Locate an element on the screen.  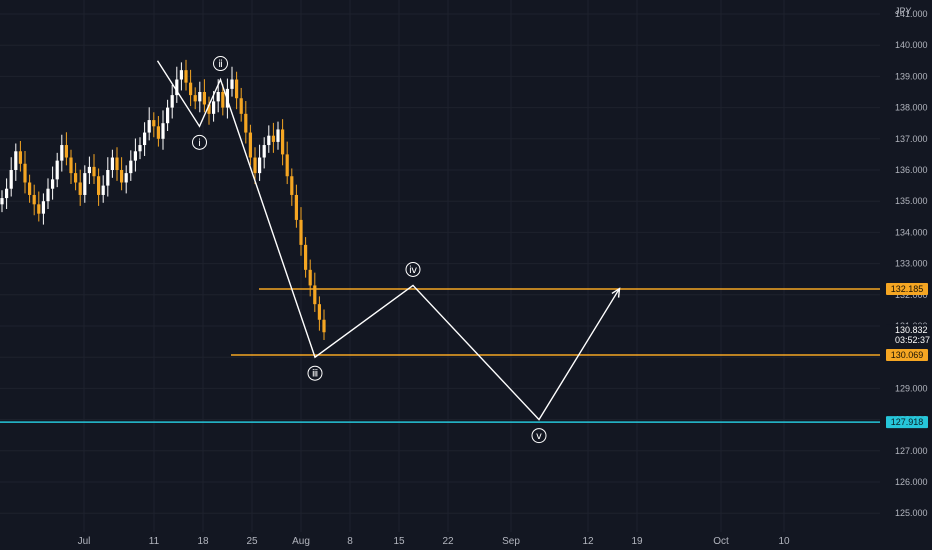
wave-arrow-head is located at coordinates (616, 292).